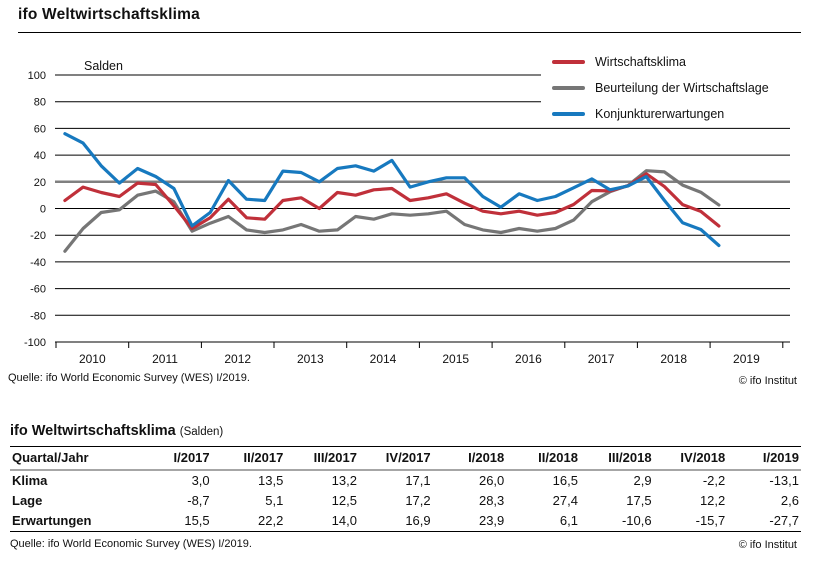 Image resolution: width=819 pixels, height=571 pixels. What do you see at coordinates (690, 458) in the screenshot?
I see `column-header-quarter: IV/2018` at bounding box center [690, 458].